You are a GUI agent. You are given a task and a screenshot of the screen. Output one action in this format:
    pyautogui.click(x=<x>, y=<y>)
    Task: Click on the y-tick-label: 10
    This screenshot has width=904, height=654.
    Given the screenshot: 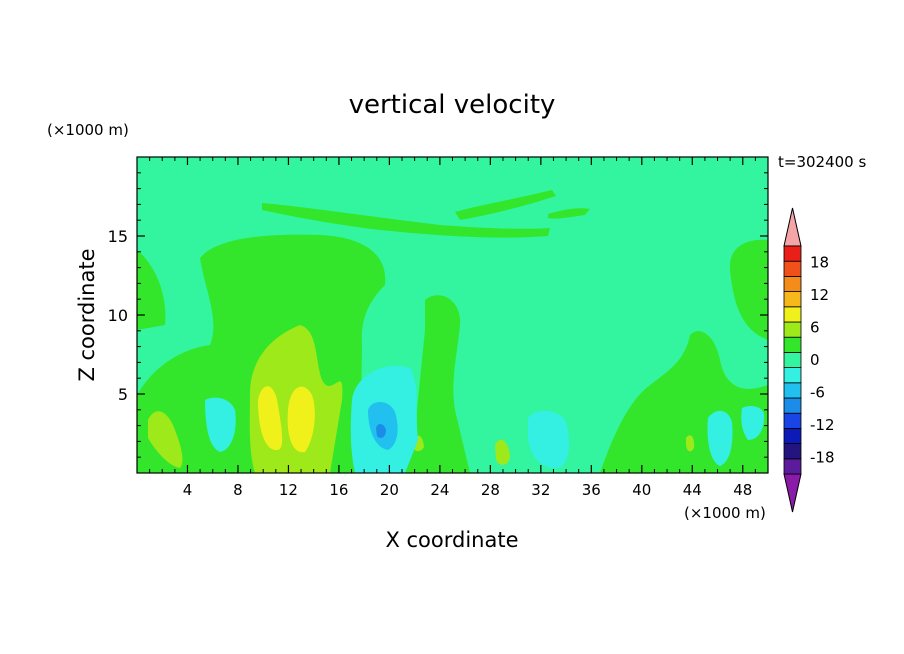 What is the action you would take?
    pyautogui.click(x=118, y=315)
    